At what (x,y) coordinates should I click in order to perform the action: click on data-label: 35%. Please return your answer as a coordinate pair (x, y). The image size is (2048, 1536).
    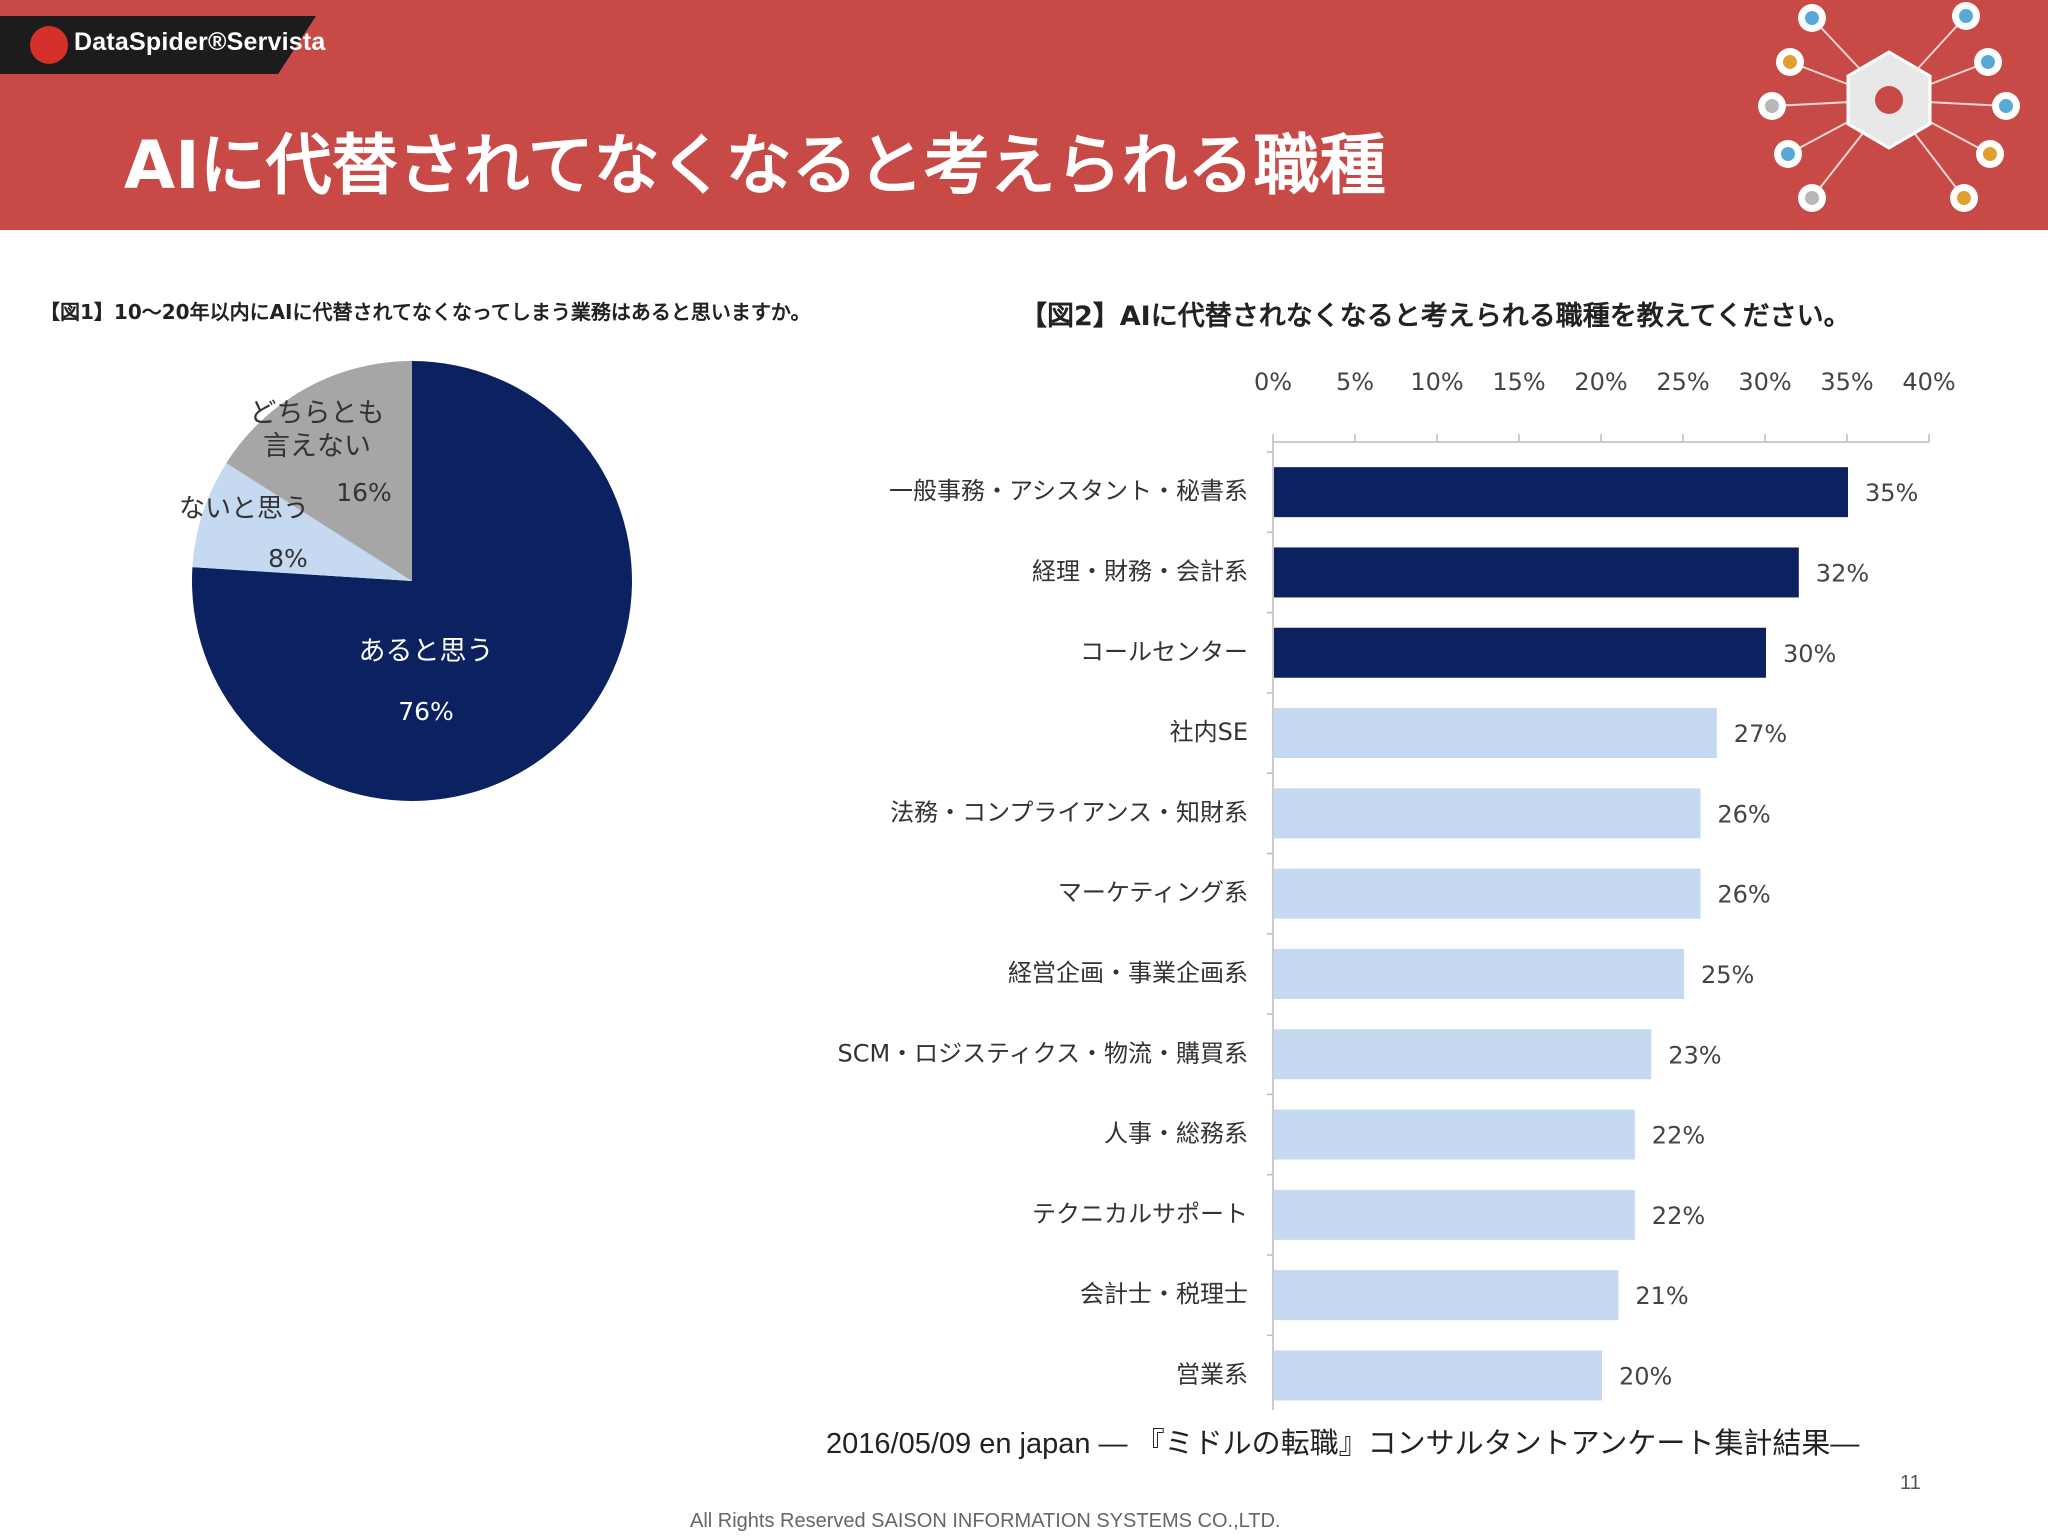
    Looking at the image, I should click on (1891, 493).